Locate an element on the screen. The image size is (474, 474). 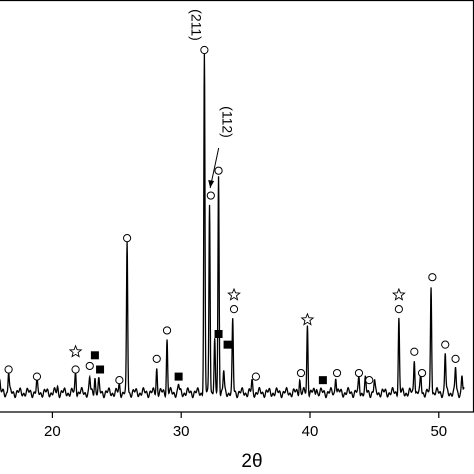
annotation-112-label: (112) is located at coordinates (228, 122).